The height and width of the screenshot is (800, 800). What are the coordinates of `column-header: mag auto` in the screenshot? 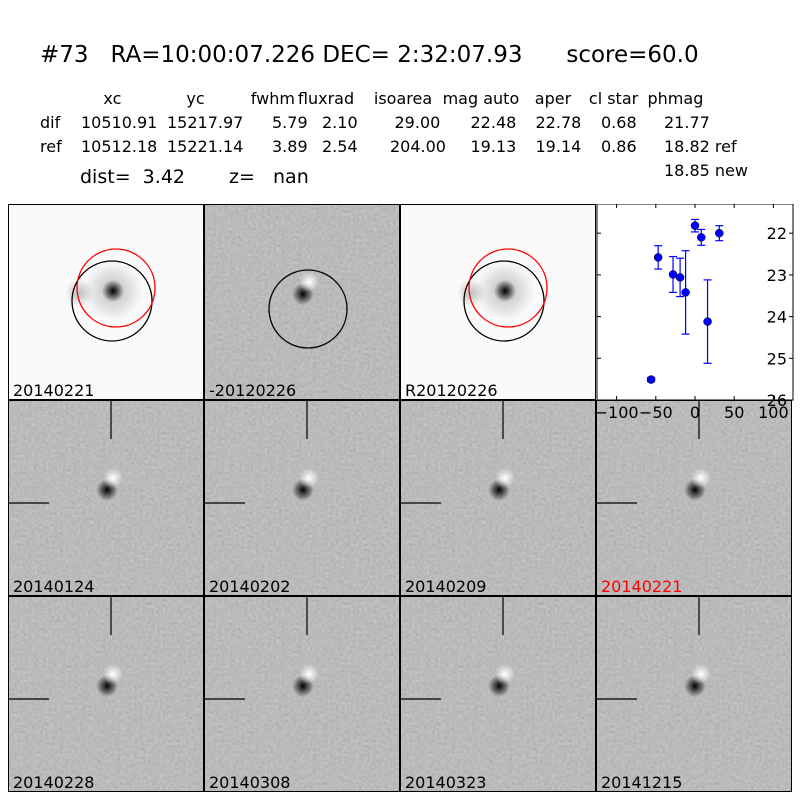 It's located at (481, 98).